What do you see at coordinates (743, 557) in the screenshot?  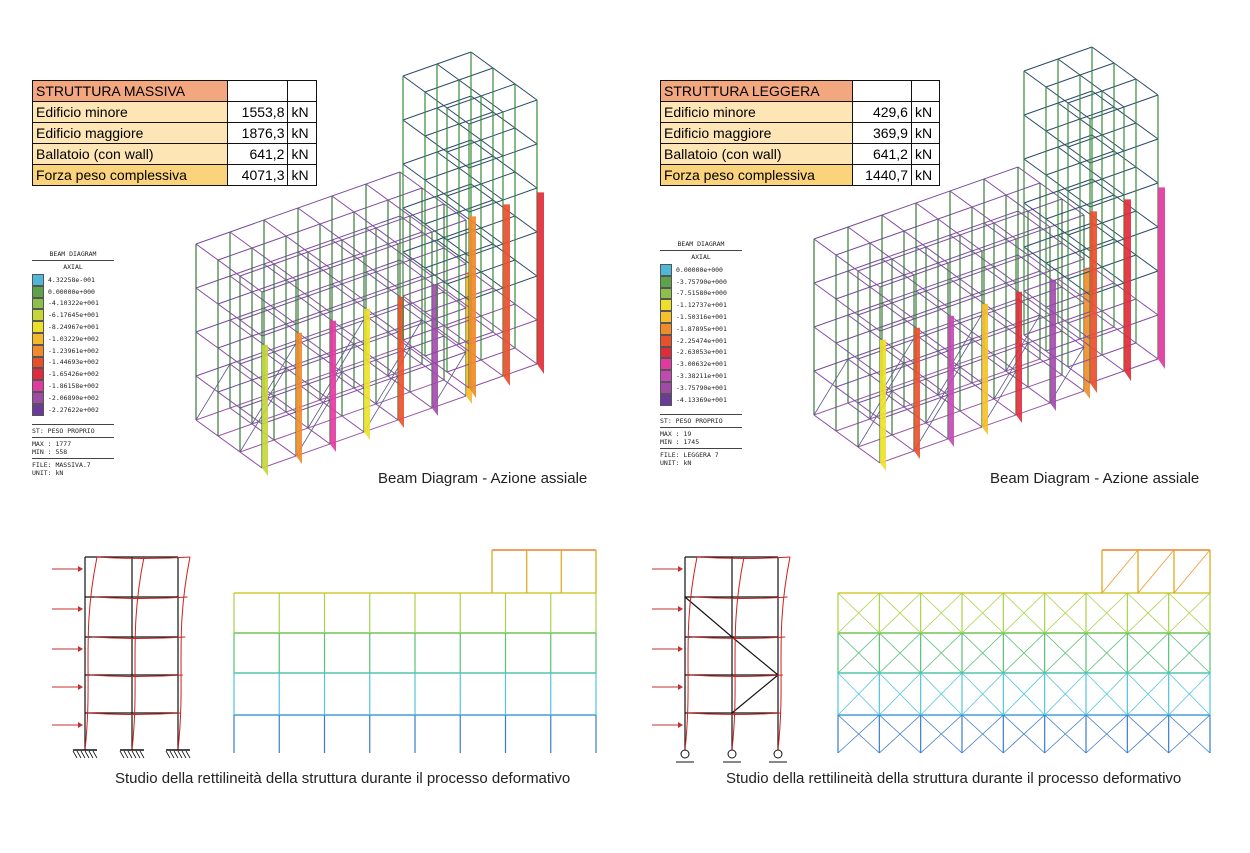 I see `deformed-beam` at bounding box center [743, 557].